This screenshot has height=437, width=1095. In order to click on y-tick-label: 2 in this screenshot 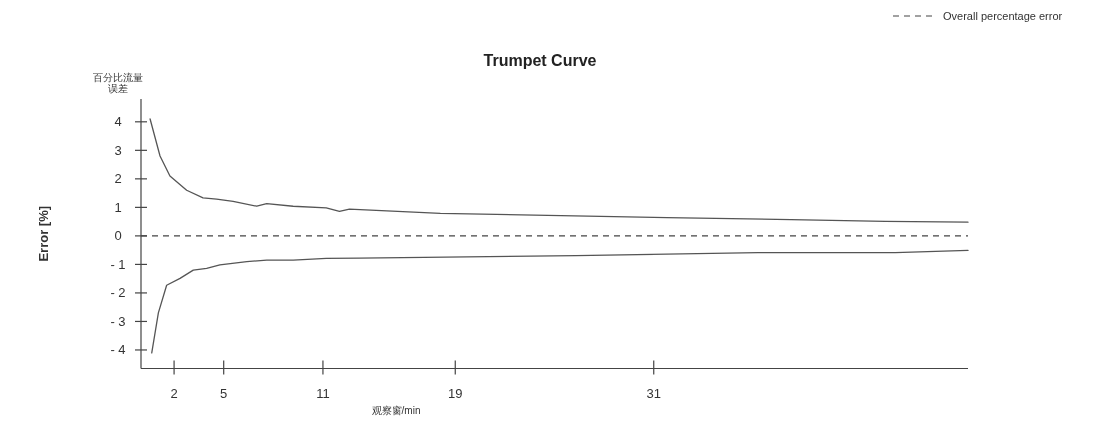, I will do `click(118, 179)`.